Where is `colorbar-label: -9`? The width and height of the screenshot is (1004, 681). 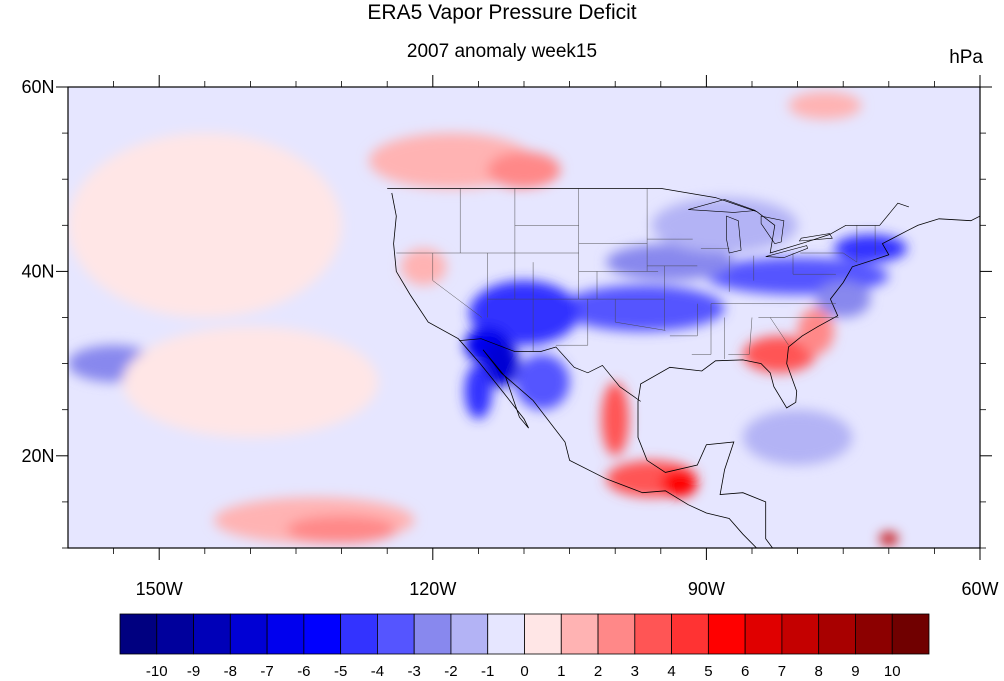 colorbar-label: -9 is located at coordinates (193, 671).